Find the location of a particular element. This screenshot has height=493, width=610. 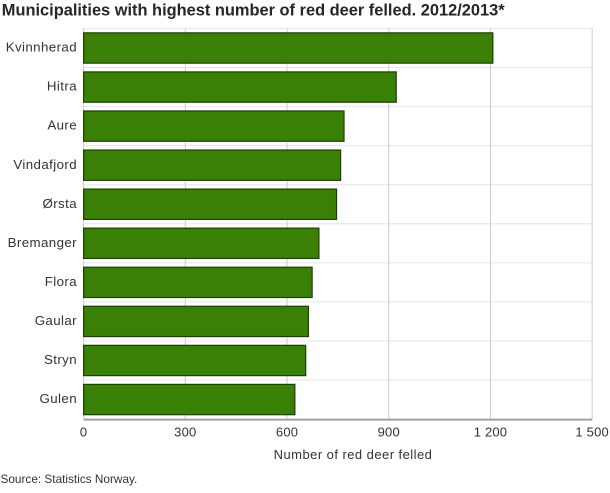

svg-text: Vindafjord is located at coordinates (45, 164).